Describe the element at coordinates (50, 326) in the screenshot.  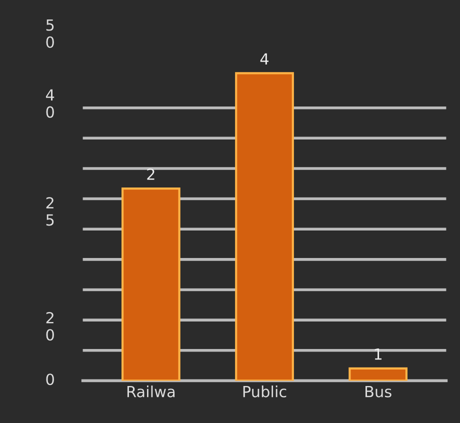
I see `text: 20` at that location.